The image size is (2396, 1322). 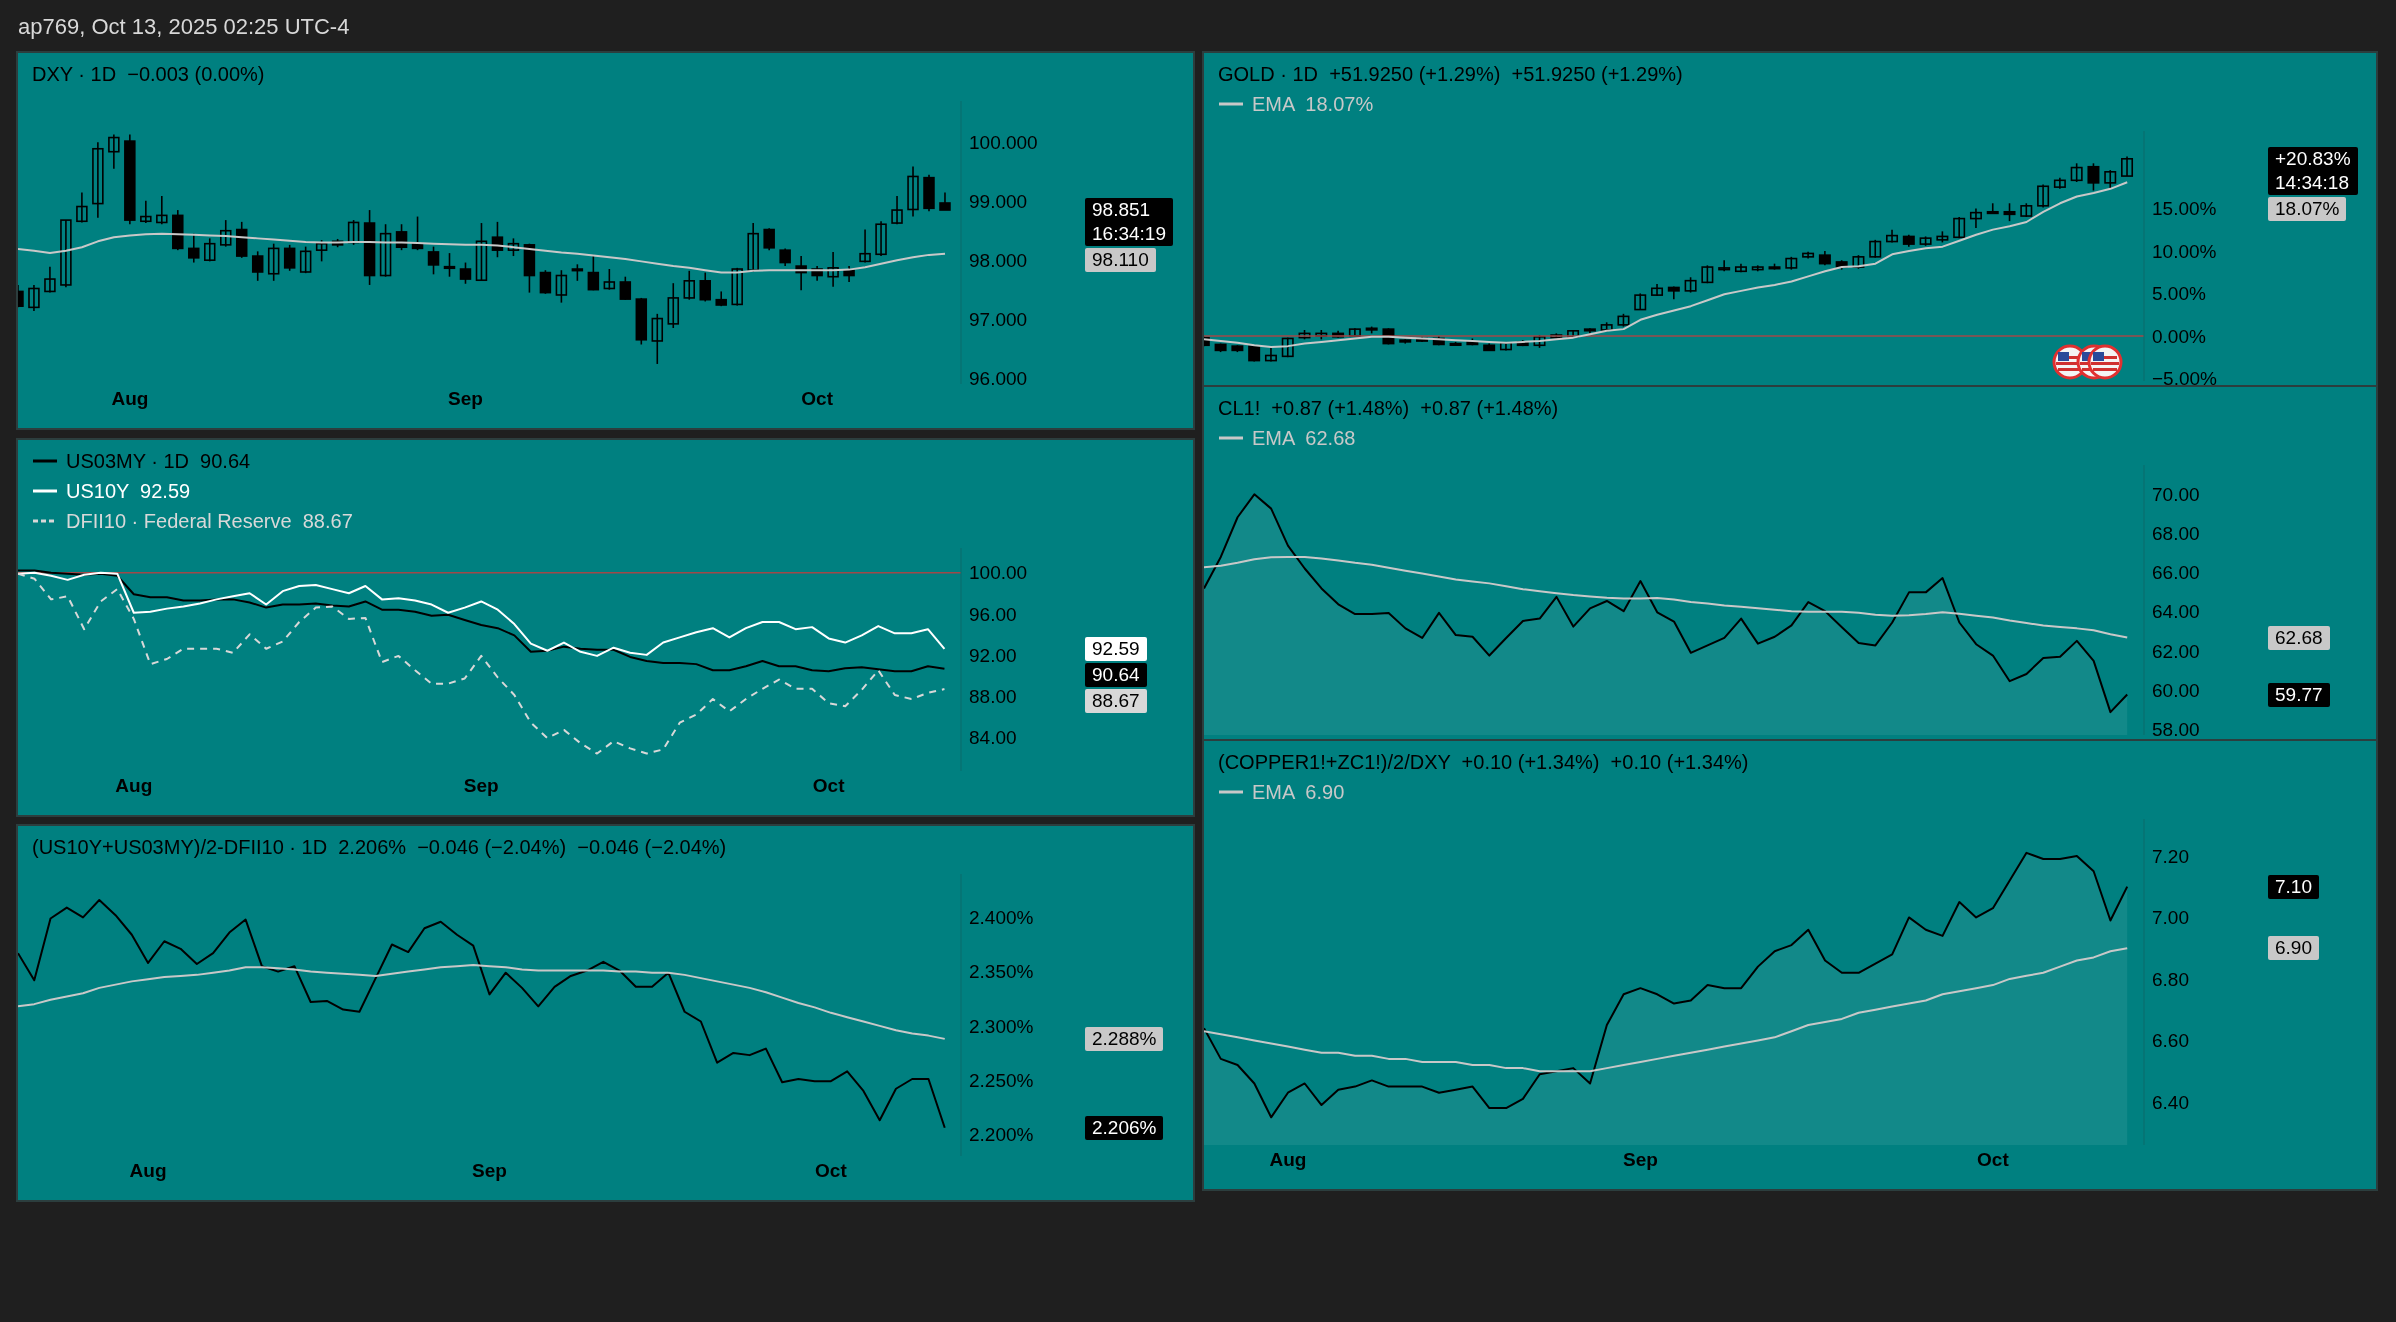 I want to click on text: +20.83%, so click(x=2313, y=158).